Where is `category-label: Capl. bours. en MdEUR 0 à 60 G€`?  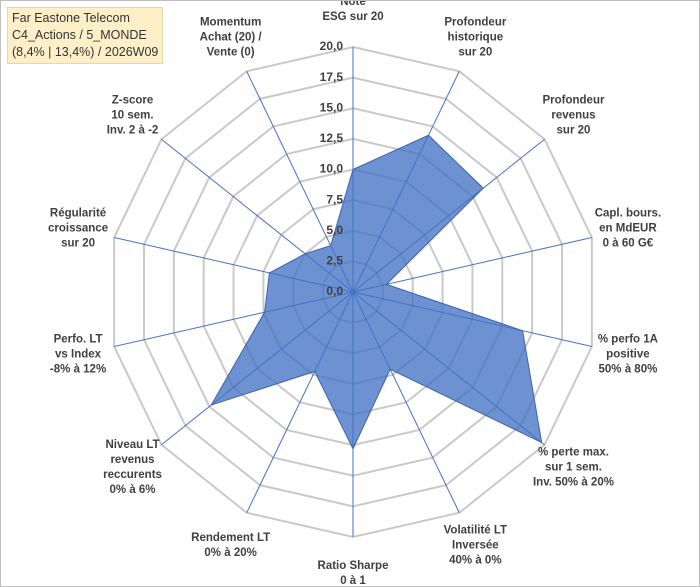
category-label: Capl. bours. en MdEUR 0 à 60 G€ is located at coordinates (628, 228).